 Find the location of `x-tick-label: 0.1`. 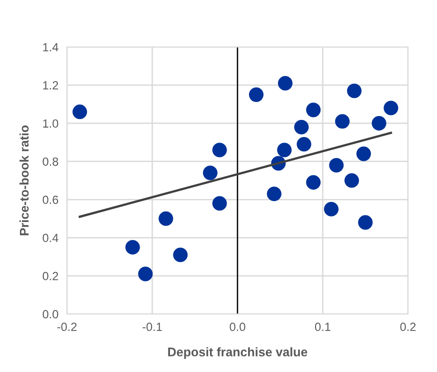

x-tick-label: 0.1 is located at coordinates (322, 327).